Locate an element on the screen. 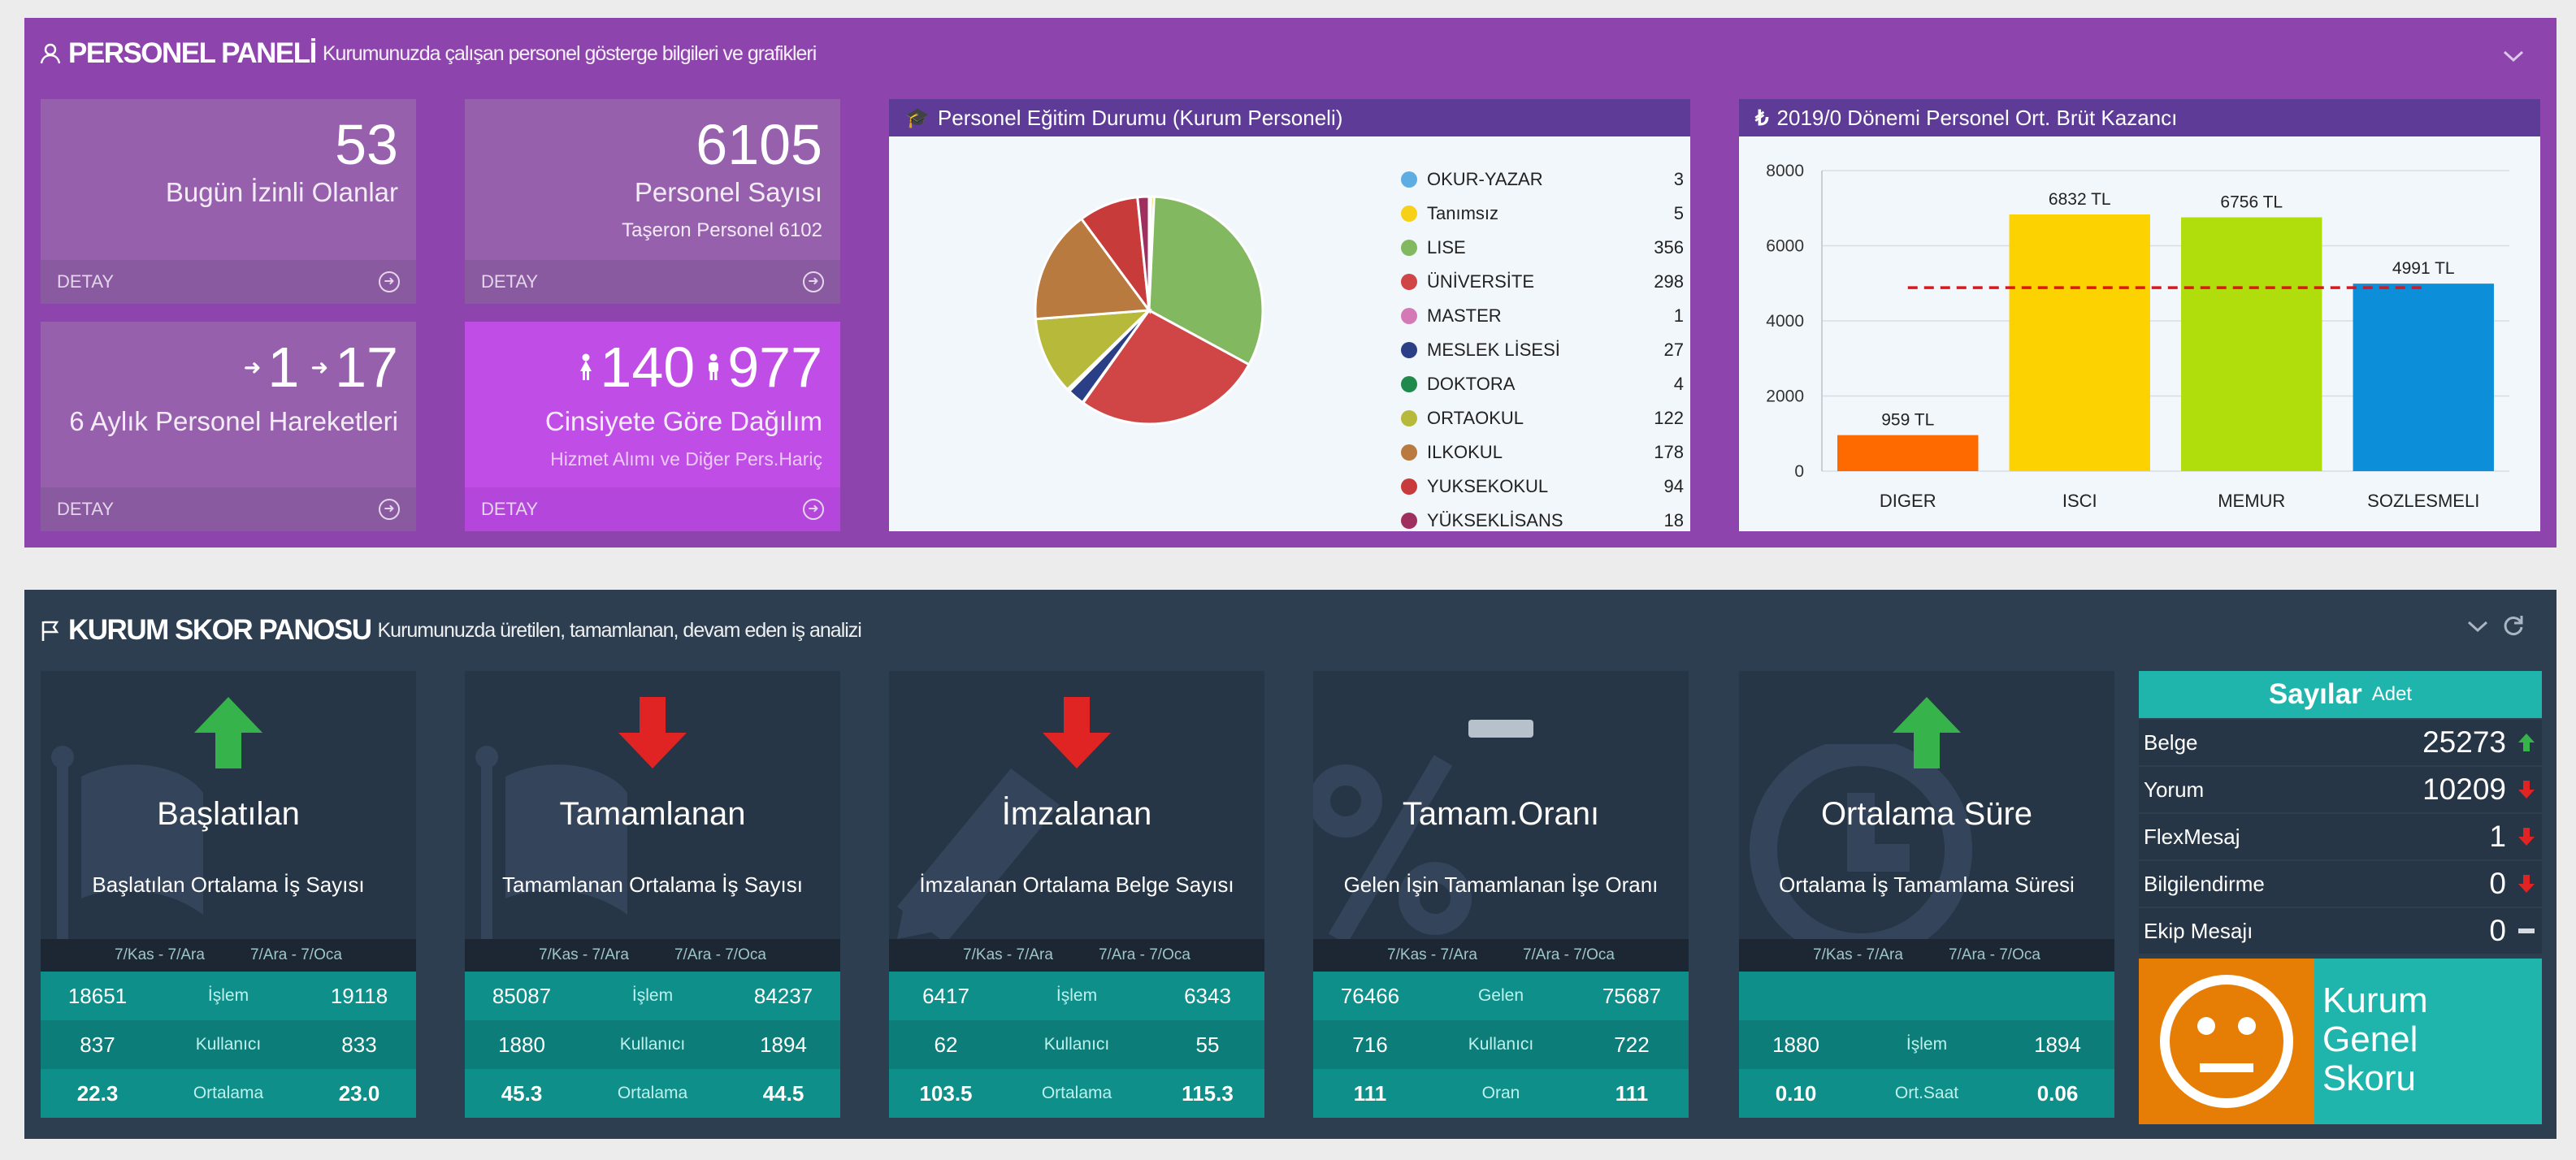 This screenshot has width=2576, height=1160. percent-icon is located at coordinates (1392, 850).